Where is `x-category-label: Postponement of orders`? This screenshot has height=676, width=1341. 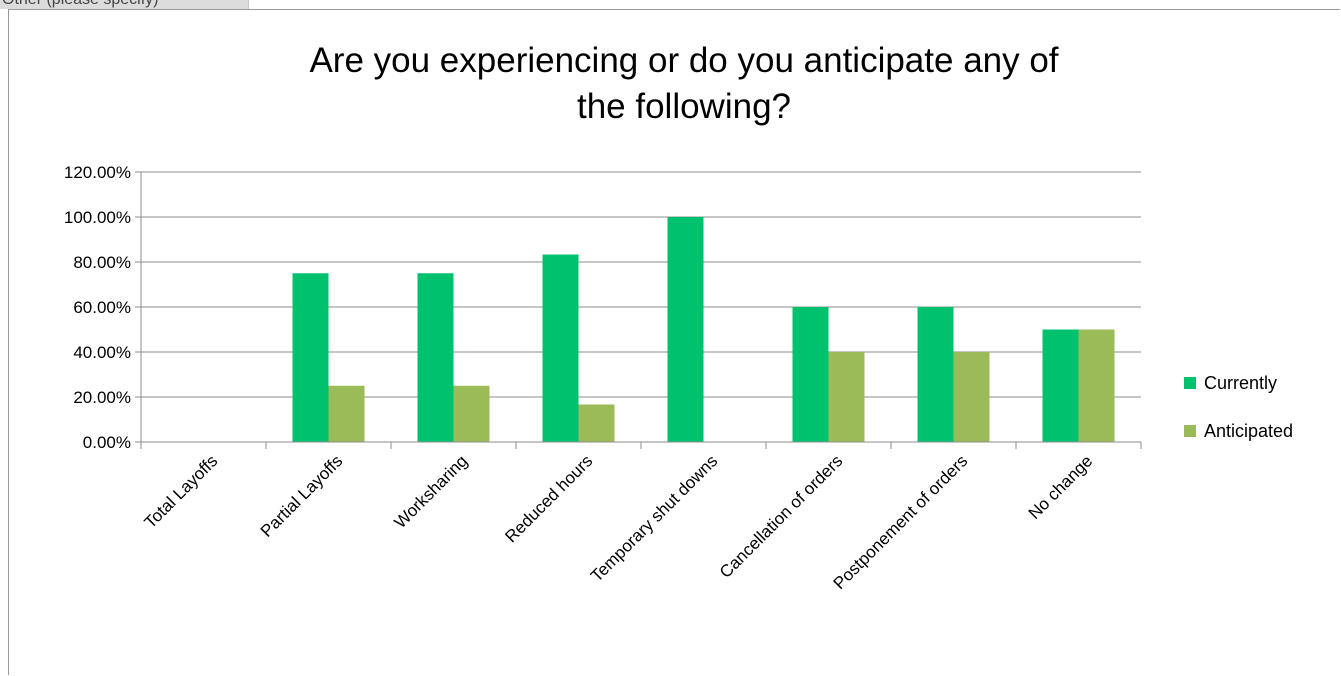
x-category-label: Postponement of orders is located at coordinates (901, 522).